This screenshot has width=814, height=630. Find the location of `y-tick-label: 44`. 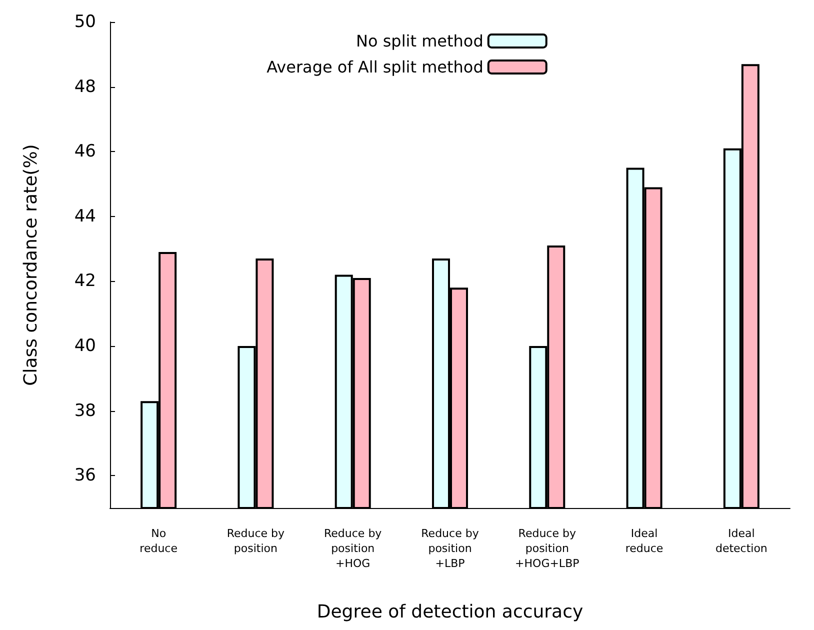

y-tick-label: 44 is located at coordinates (85, 216).